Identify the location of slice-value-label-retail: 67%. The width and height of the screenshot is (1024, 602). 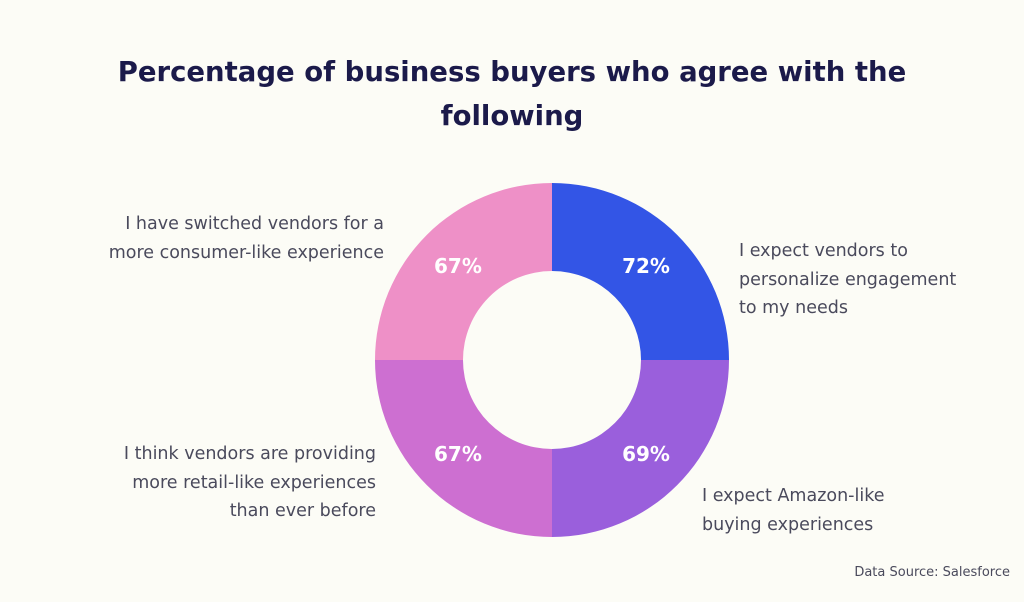
(458, 454).